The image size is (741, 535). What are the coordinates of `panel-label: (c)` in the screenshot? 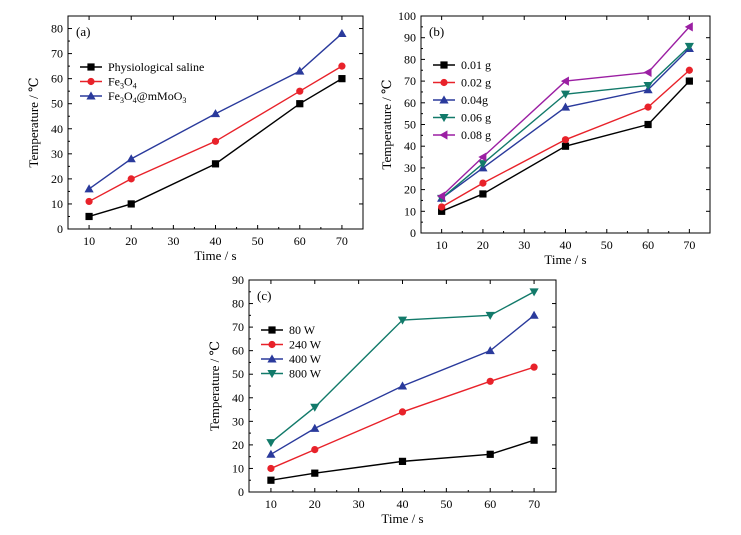 It's located at (264, 295).